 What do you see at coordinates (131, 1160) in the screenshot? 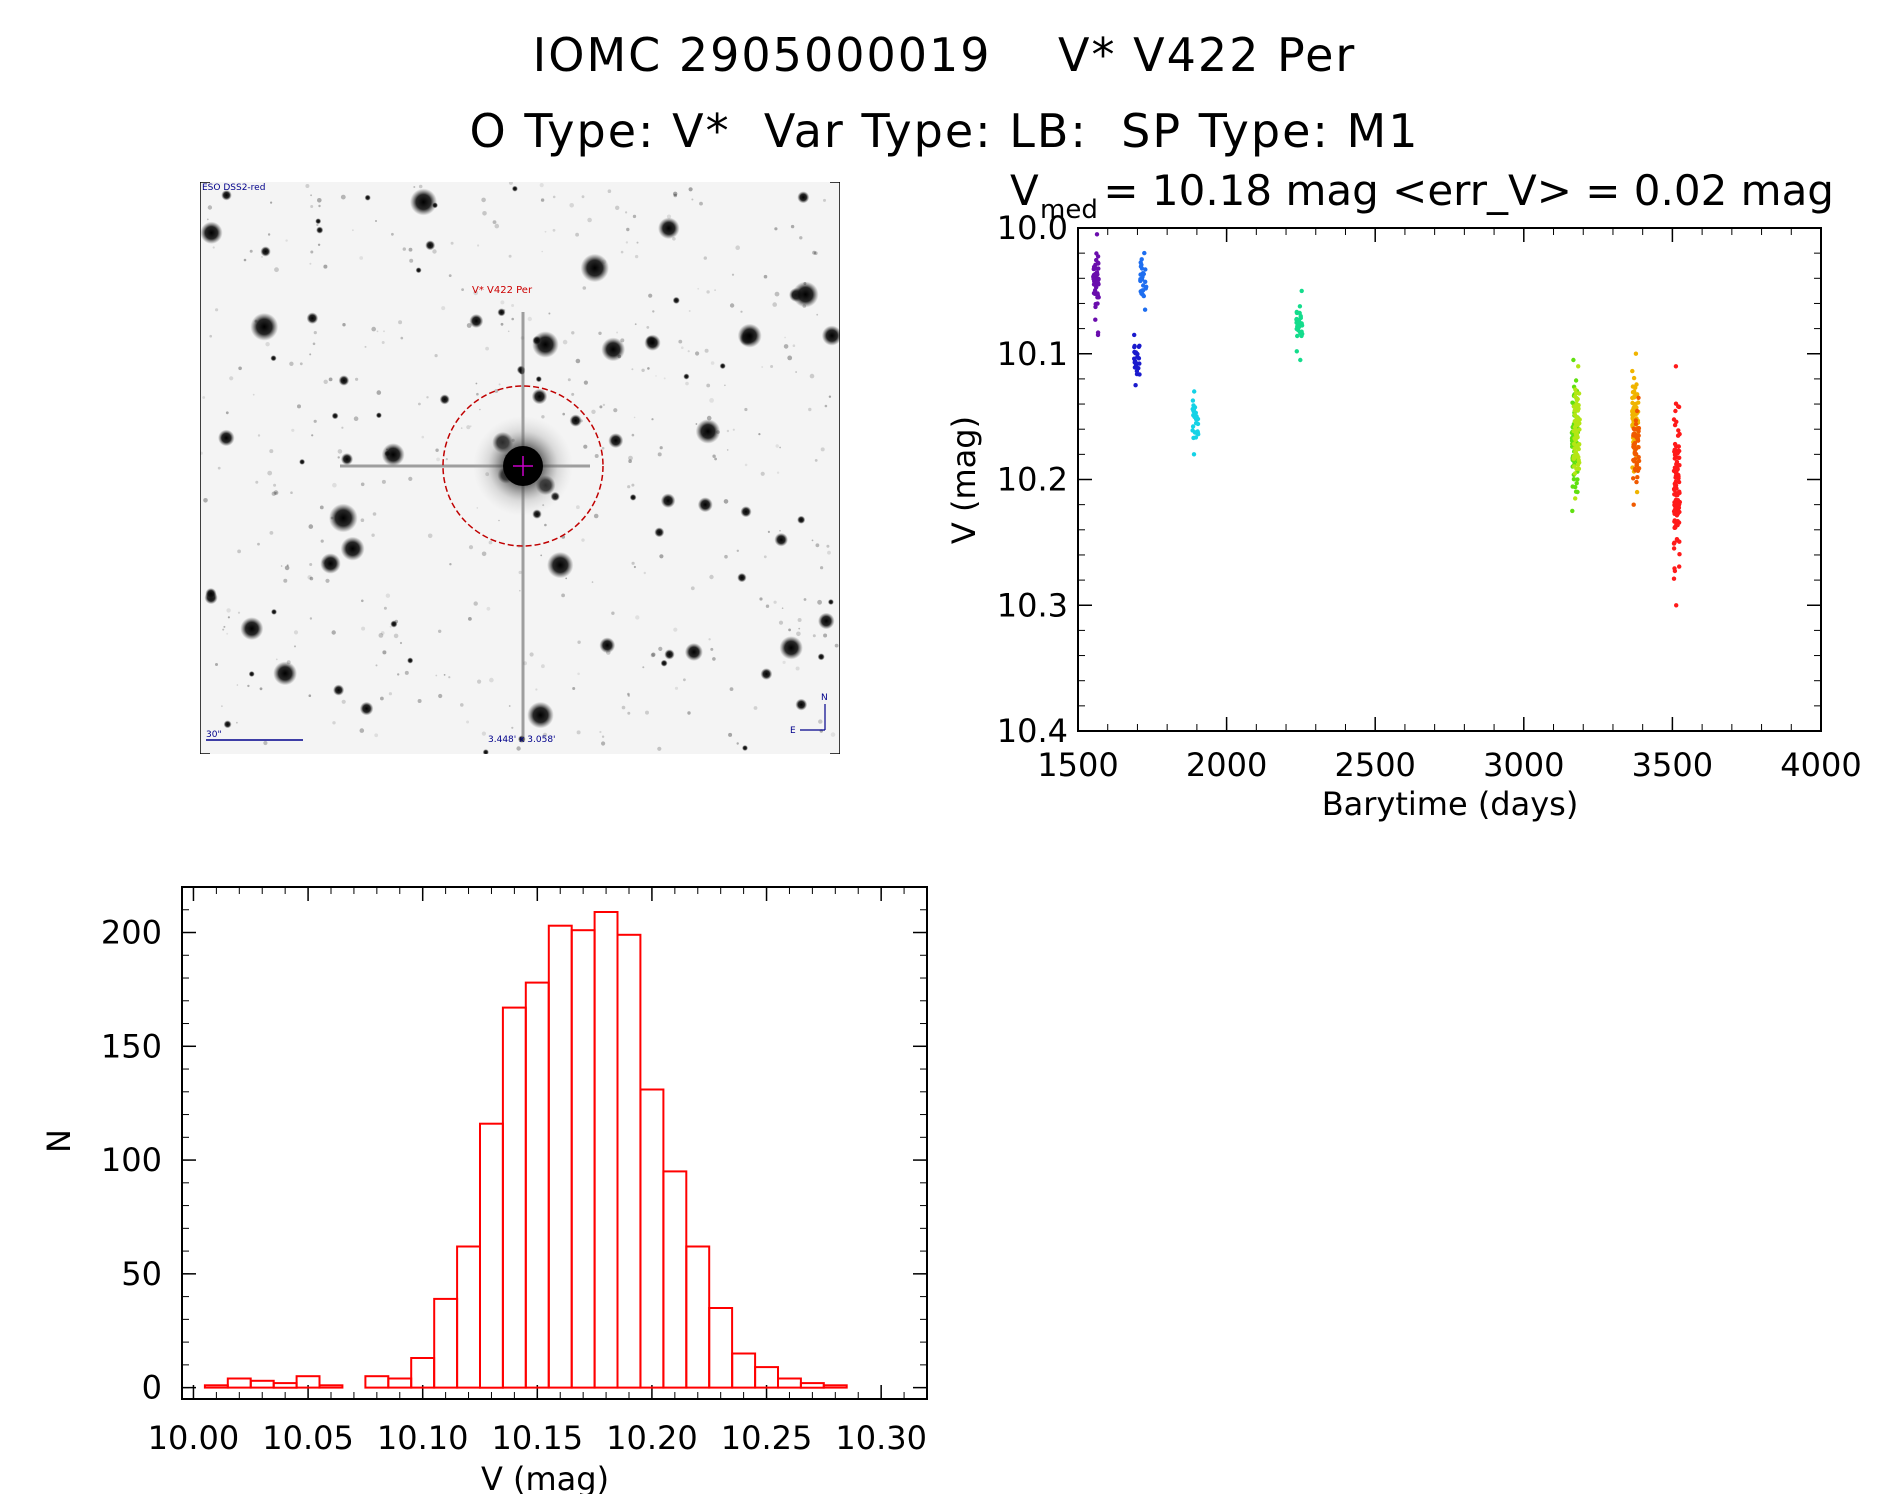
I see `hist-ytick-label: 100` at bounding box center [131, 1160].